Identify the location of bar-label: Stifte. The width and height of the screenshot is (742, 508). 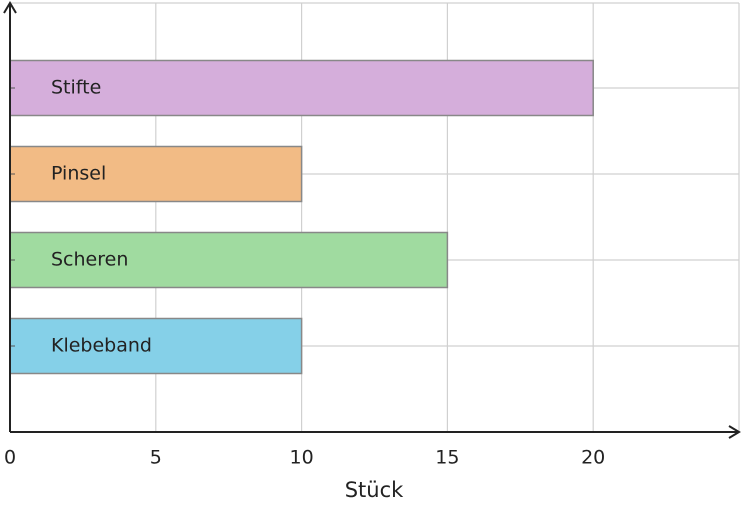
(76, 88).